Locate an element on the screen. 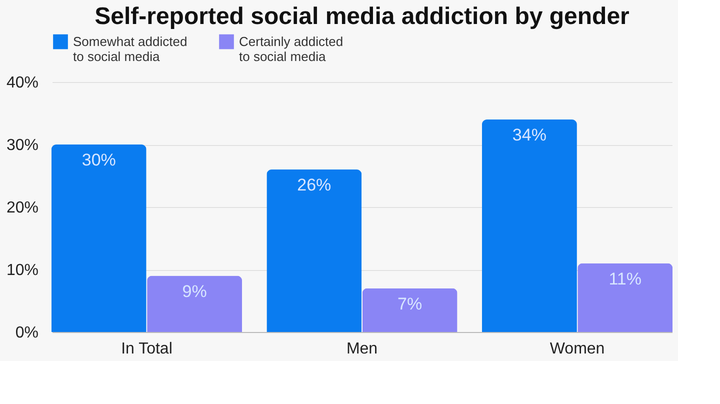  x-tick-label: In Total is located at coordinates (146, 349).